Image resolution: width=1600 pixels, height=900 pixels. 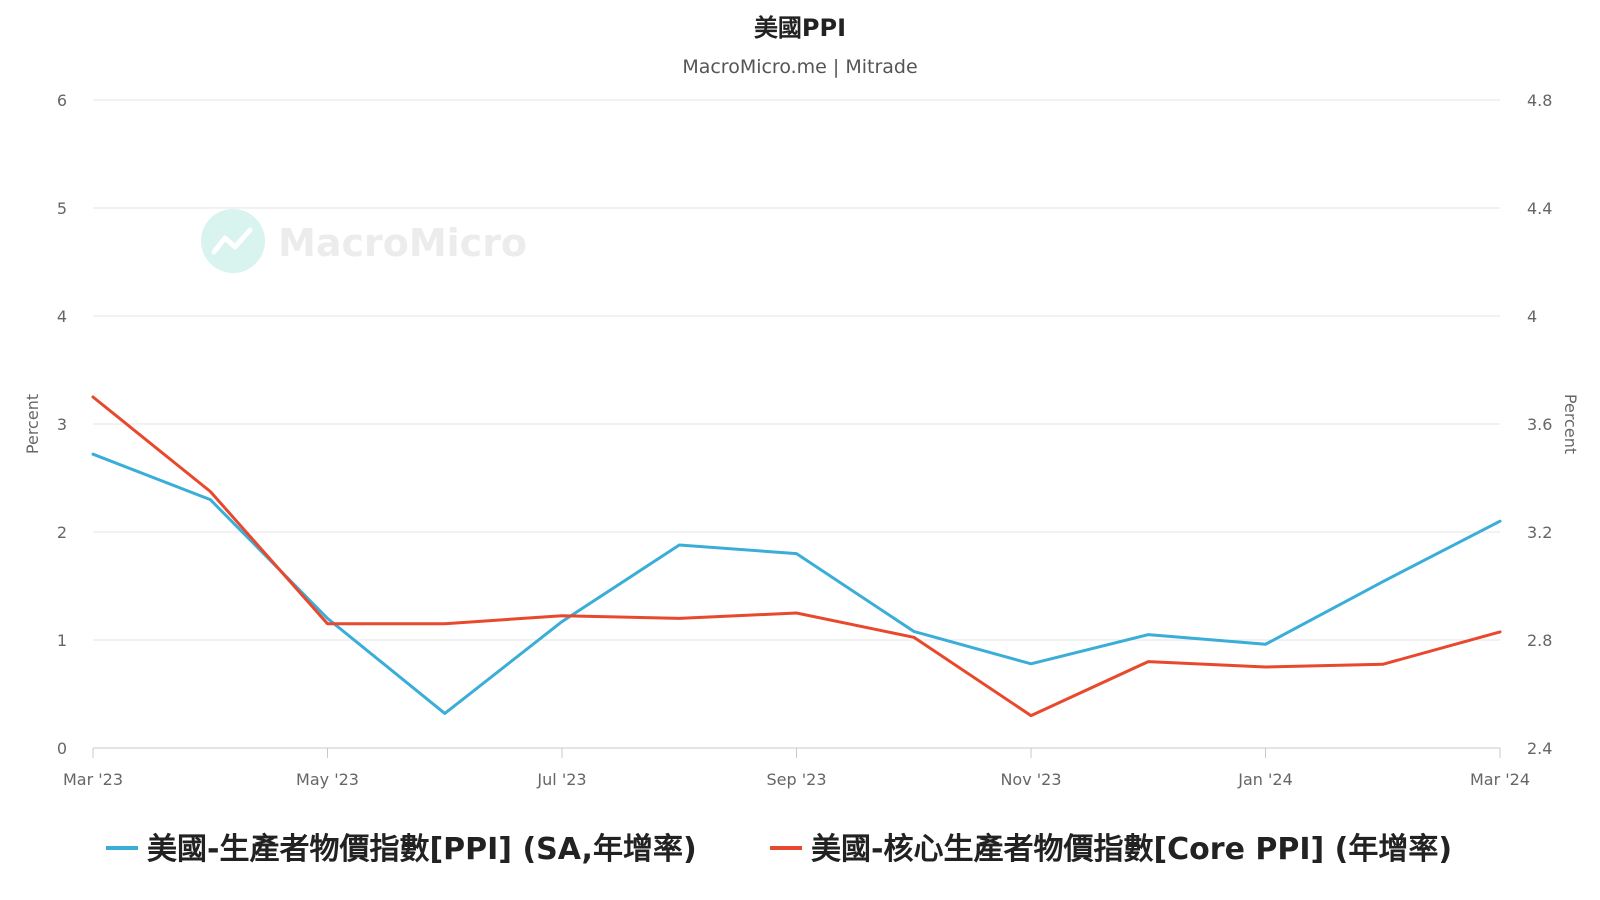 What do you see at coordinates (1539, 100) in the screenshot?
I see `right-tick-label: 4.8` at bounding box center [1539, 100].